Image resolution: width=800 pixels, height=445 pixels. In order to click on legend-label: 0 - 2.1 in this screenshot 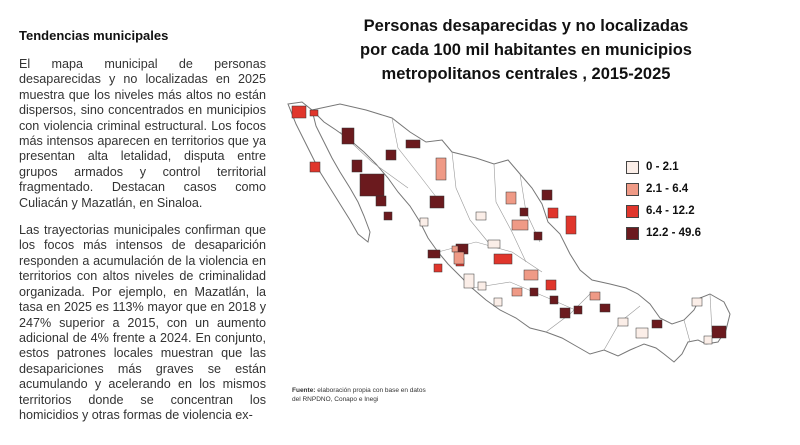, I will do `click(662, 167)`.